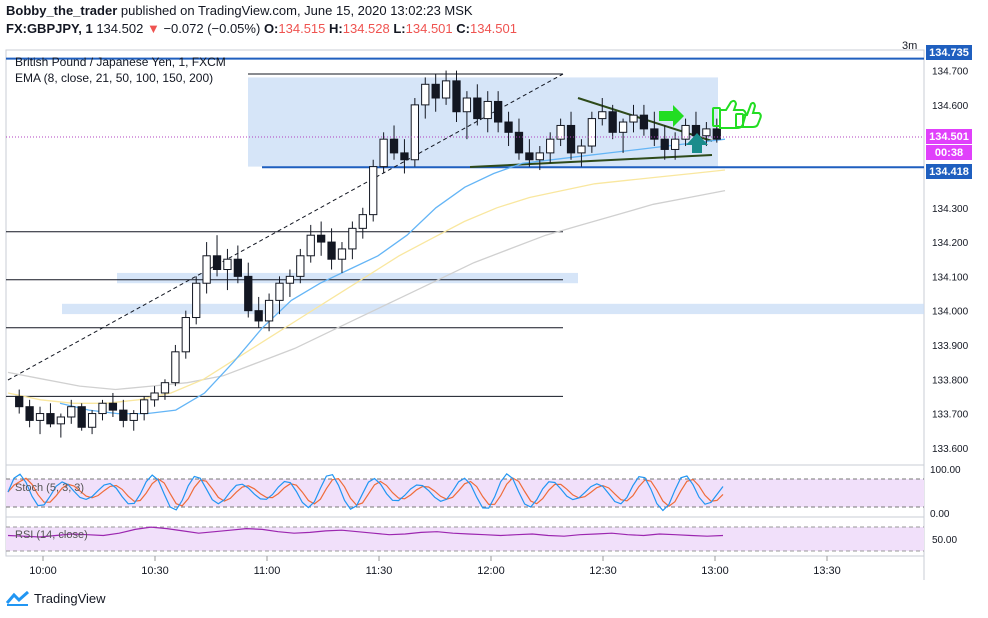 This screenshot has height=618, width=988. I want to click on low-label: L:, so click(399, 28).